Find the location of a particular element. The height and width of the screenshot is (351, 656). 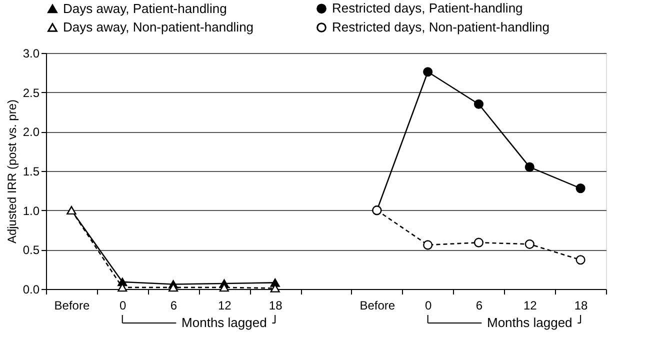

legend-label: Days away, Non-patient-handling is located at coordinates (158, 27).